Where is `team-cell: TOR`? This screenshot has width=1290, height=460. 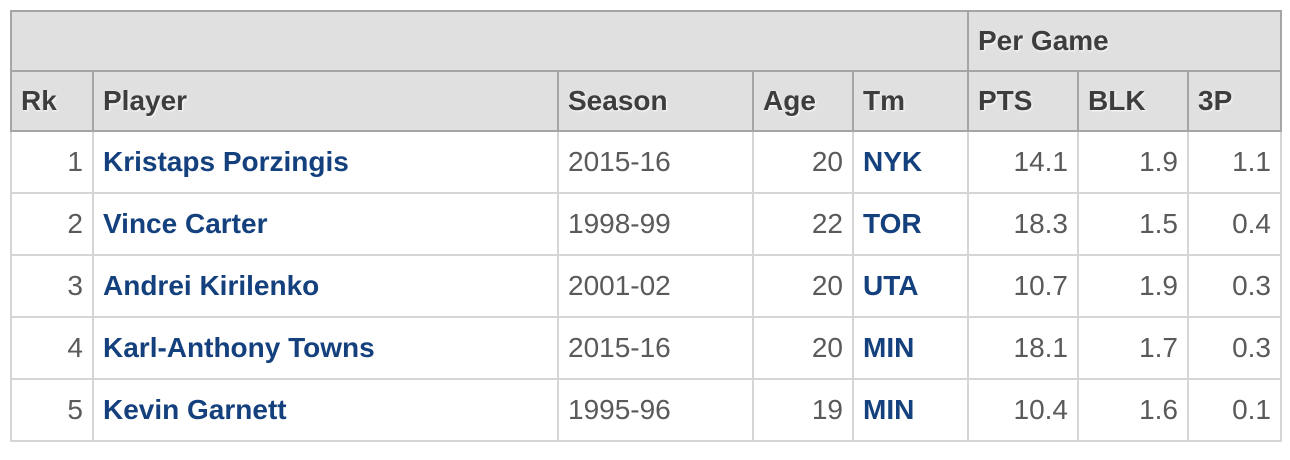 team-cell: TOR is located at coordinates (910, 224).